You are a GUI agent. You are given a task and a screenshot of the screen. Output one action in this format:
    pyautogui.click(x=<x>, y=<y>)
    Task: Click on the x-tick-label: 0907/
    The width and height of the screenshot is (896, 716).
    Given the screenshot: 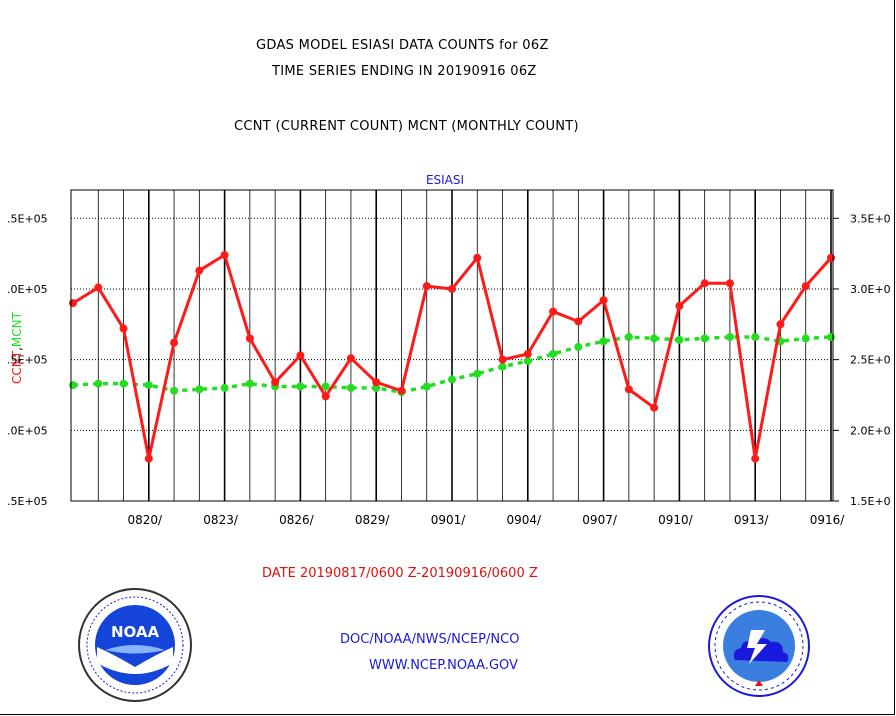 What is the action you would take?
    pyautogui.click(x=600, y=520)
    